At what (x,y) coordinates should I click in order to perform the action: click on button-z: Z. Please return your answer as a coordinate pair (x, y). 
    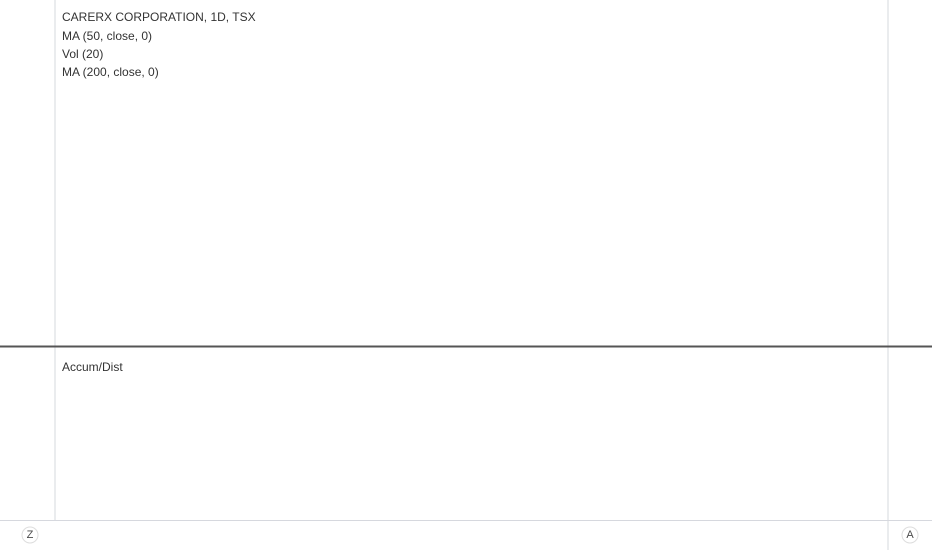
    Looking at the image, I should click on (30, 535).